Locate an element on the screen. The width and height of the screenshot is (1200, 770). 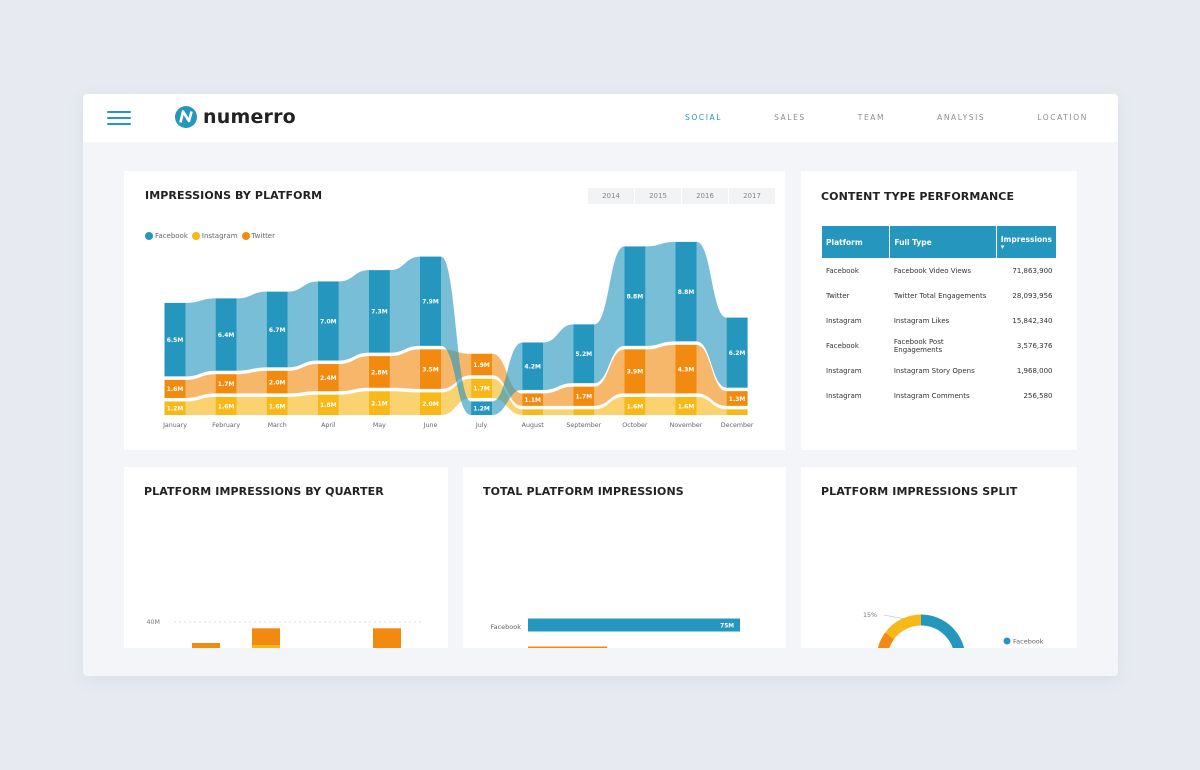
data-label: 6.7M is located at coordinates (277, 330).